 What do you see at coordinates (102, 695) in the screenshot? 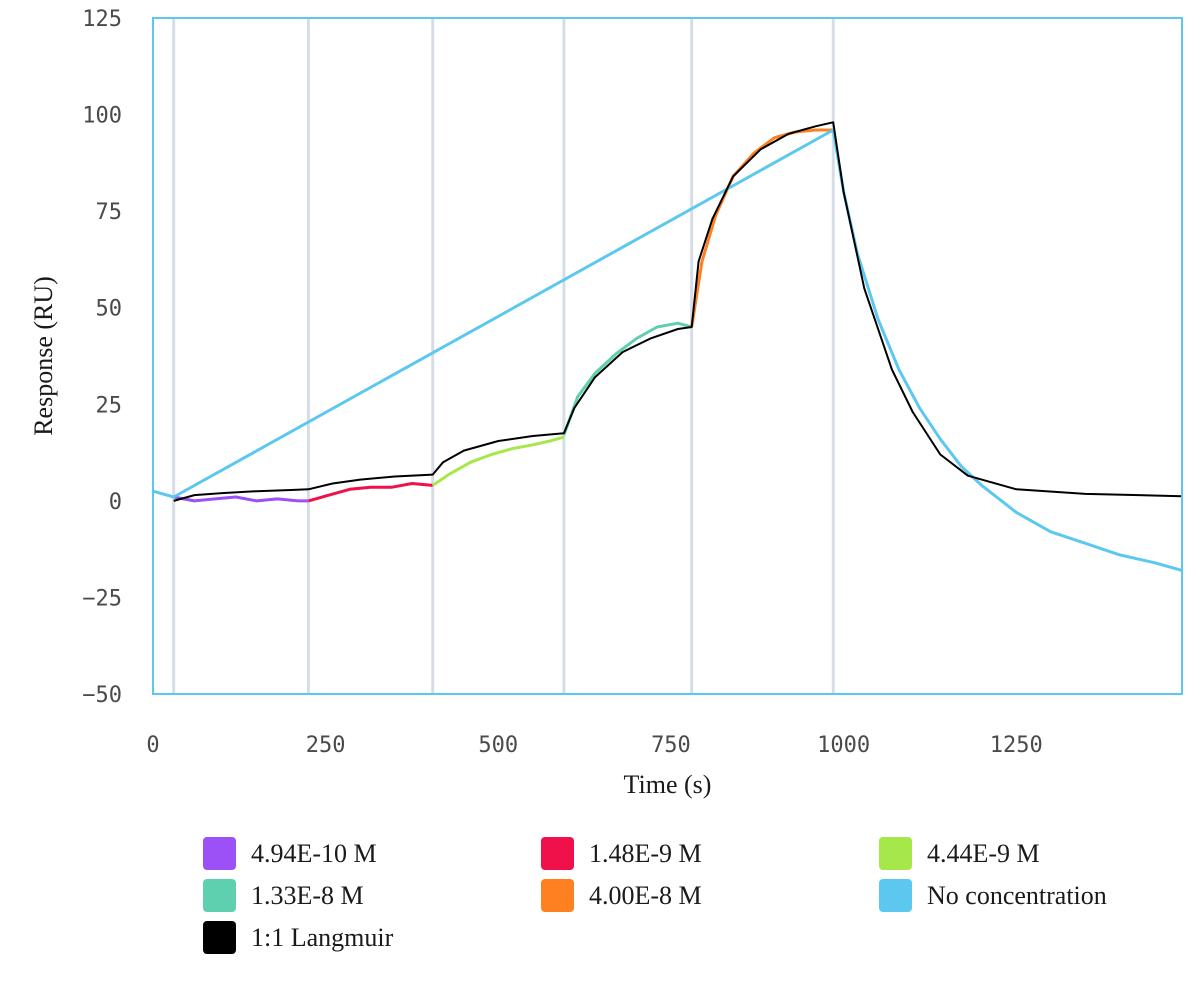
I see `y-tick-label: −50` at bounding box center [102, 695].